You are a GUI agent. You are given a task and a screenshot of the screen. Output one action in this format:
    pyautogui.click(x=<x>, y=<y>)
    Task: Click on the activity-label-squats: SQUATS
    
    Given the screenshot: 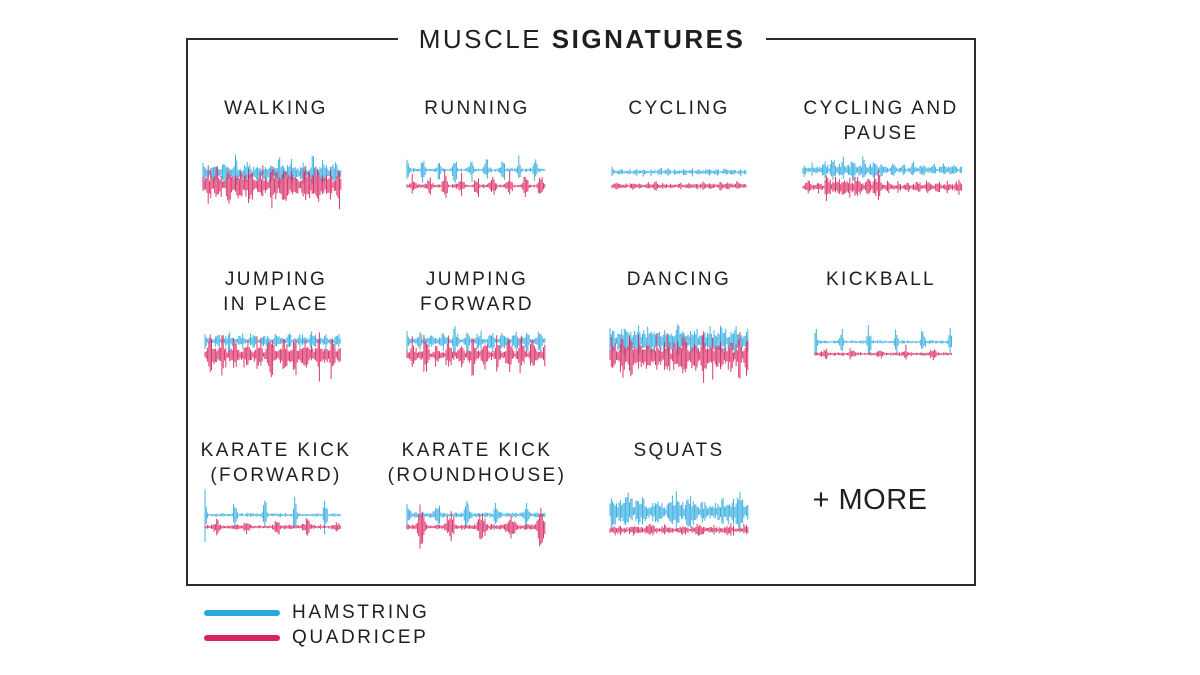 What is the action you would take?
    pyautogui.click(x=679, y=450)
    